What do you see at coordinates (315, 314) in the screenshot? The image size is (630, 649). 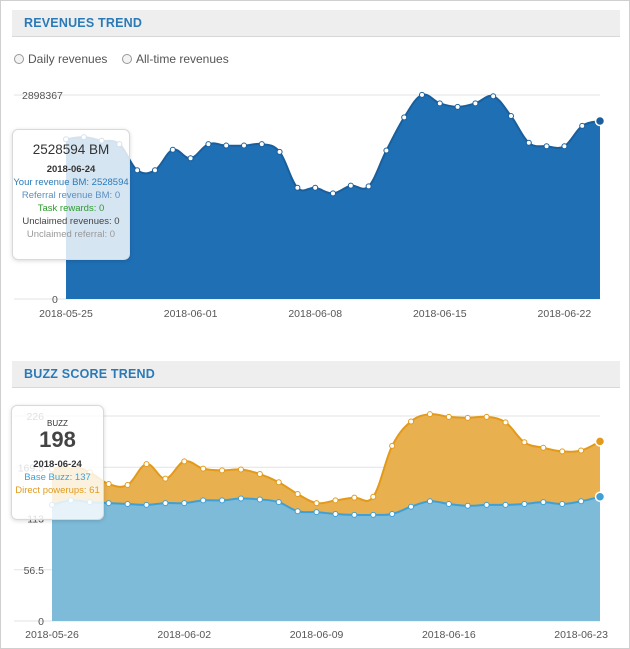 I see `x-tick-label: 2018-06-08` at bounding box center [315, 314].